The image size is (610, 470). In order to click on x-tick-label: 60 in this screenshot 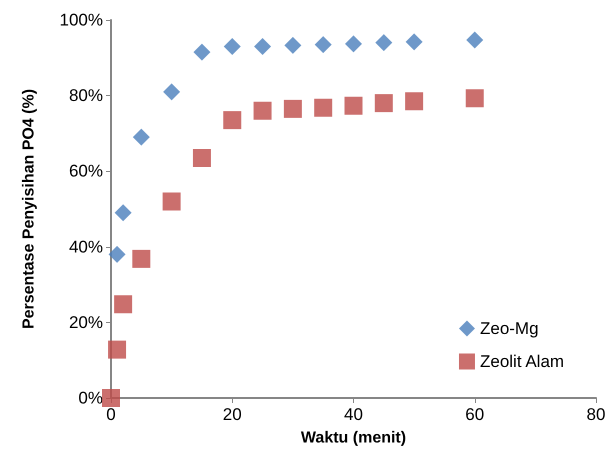, I will do `click(474, 414)`.